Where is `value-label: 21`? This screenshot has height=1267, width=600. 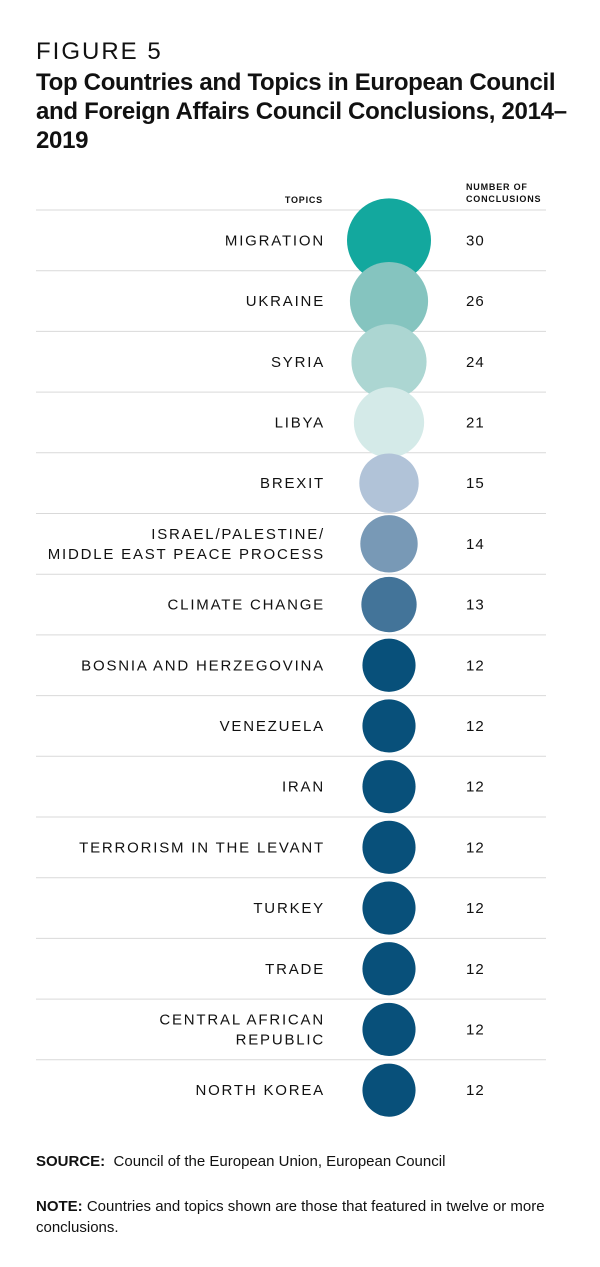 value-label: 21 is located at coordinates (475, 422).